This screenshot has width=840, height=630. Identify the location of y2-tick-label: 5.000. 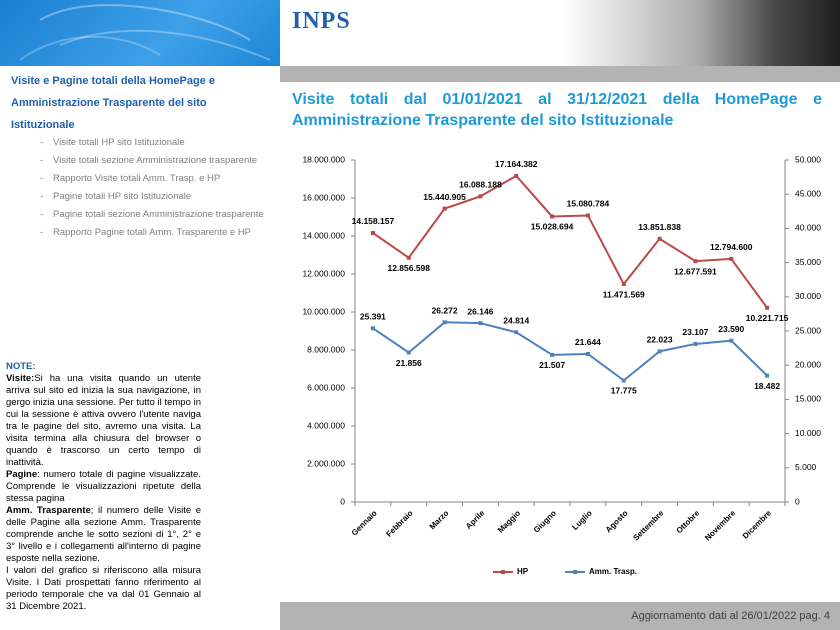
(806, 467).